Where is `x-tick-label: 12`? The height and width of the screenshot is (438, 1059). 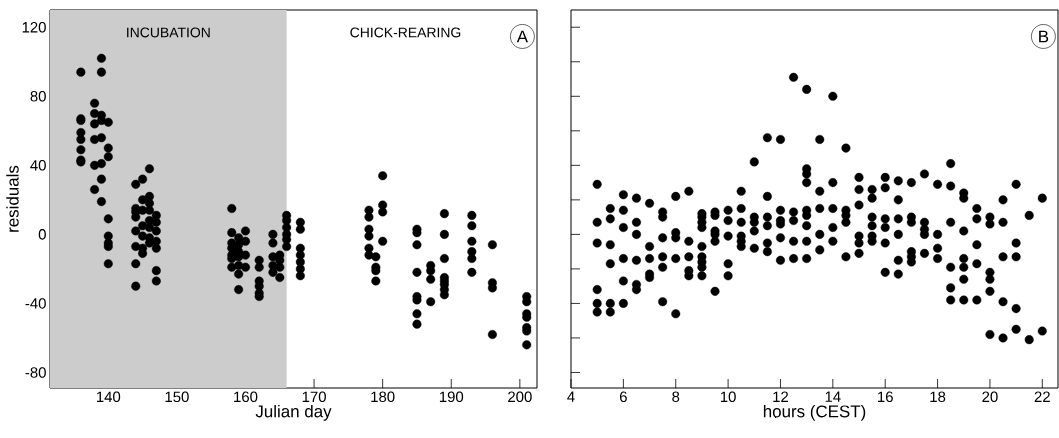 x-tick-label: 12 is located at coordinates (781, 396).